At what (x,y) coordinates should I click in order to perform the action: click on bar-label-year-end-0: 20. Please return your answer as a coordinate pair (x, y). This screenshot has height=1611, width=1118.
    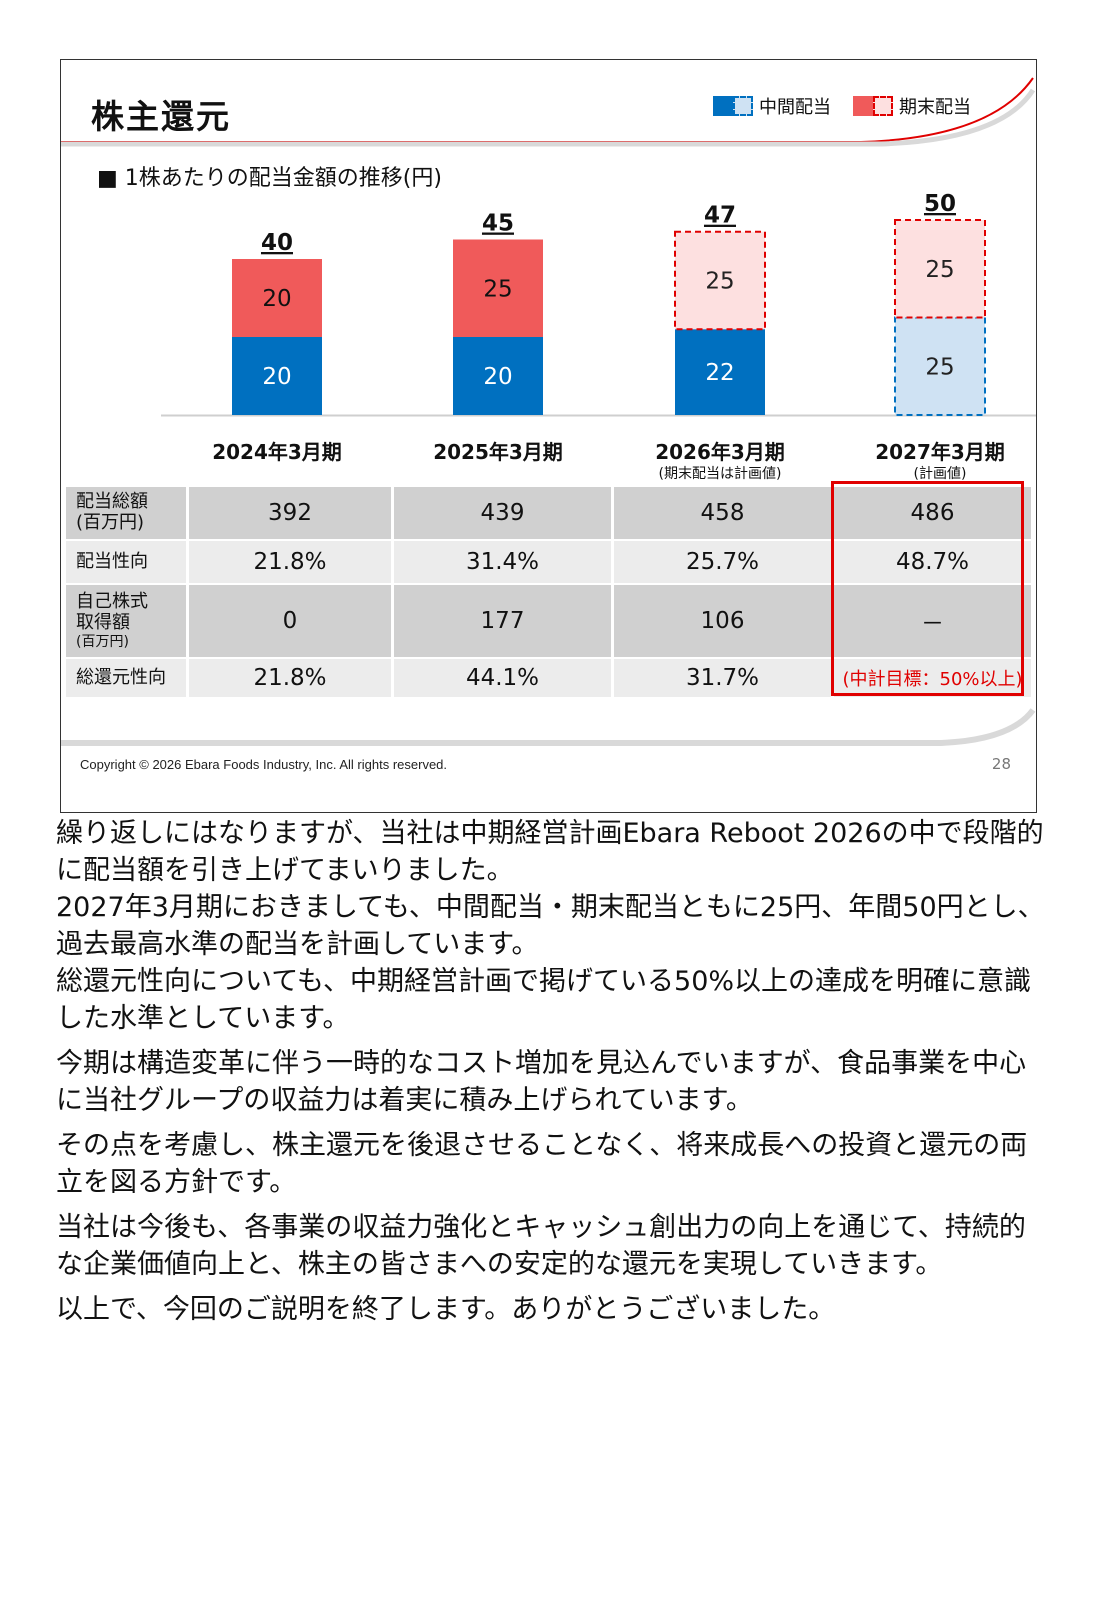
    Looking at the image, I should click on (276, 299).